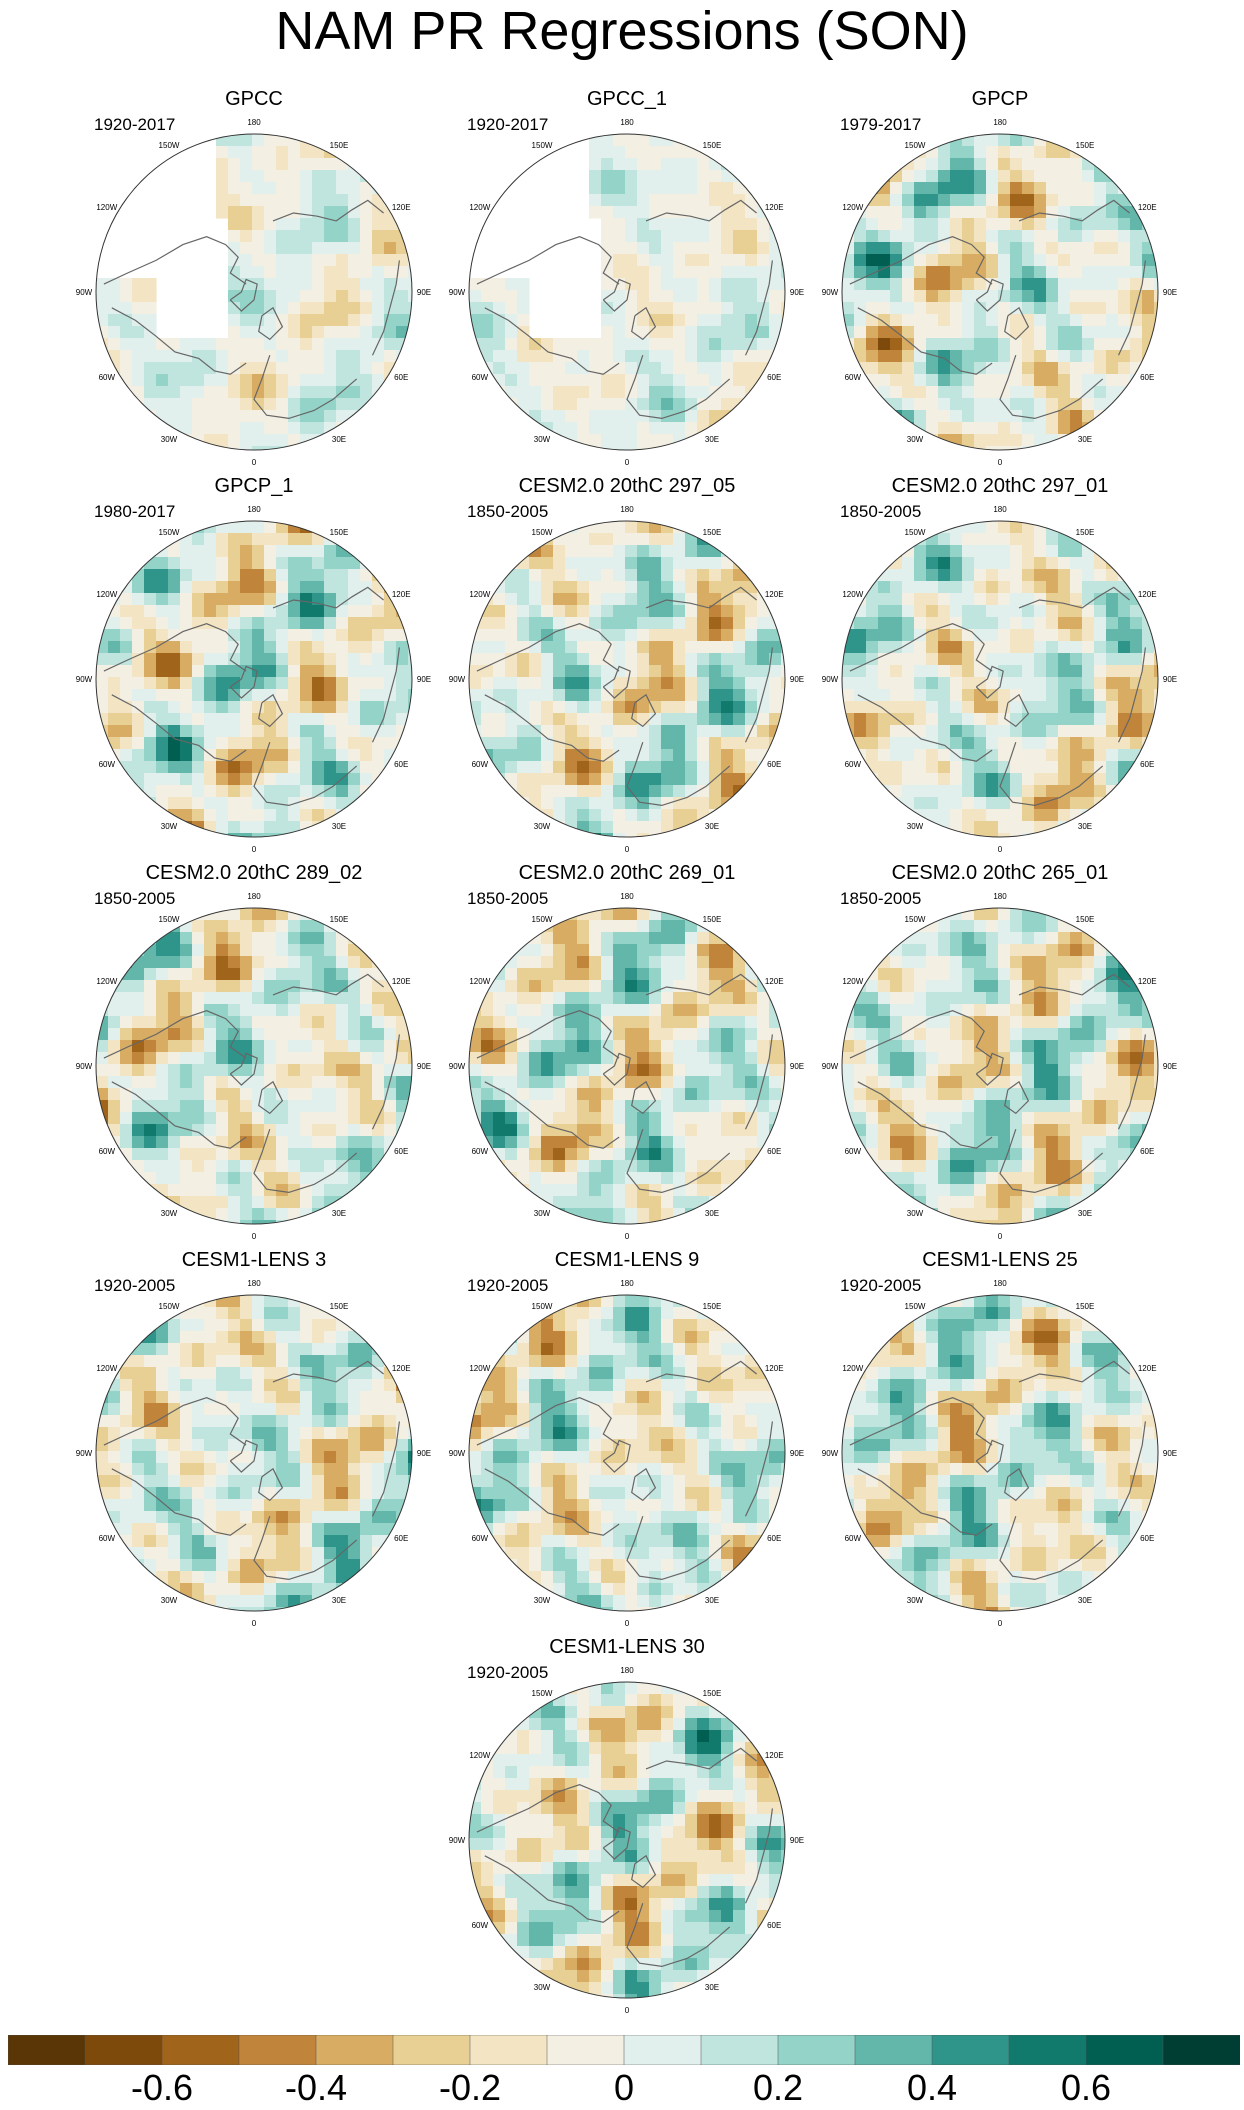  What do you see at coordinates (627, 873) in the screenshot?
I see `panel-title: CESM2.0 20thC 269_01` at bounding box center [627, 873].